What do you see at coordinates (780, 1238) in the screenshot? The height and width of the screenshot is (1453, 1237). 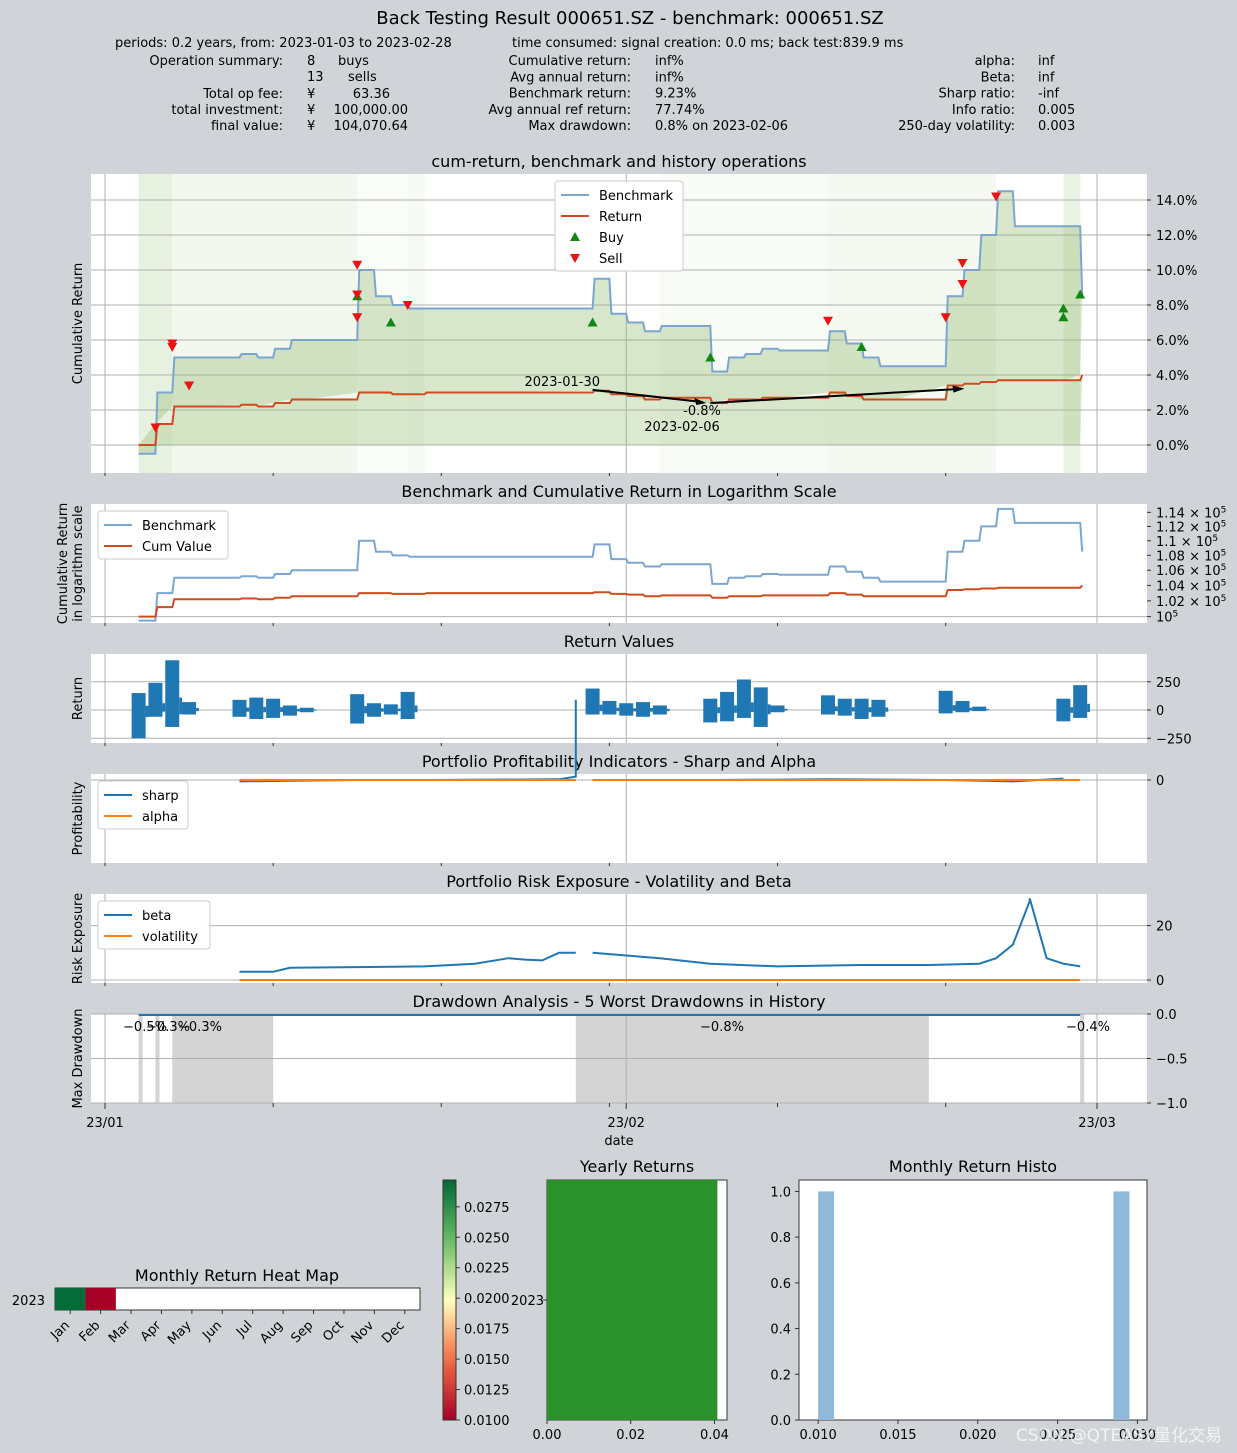 I see `y-tick-label: 0.8` at bounding box center [780, 1238].